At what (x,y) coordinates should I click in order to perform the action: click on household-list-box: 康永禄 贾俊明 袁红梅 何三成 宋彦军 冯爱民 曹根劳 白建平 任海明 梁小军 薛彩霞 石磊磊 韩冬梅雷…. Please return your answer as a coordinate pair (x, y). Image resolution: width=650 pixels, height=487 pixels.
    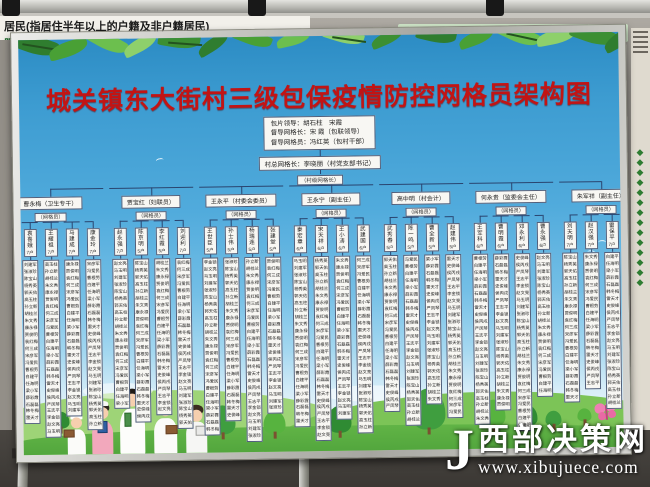
    Looking at the image, I should click on (73, 338).